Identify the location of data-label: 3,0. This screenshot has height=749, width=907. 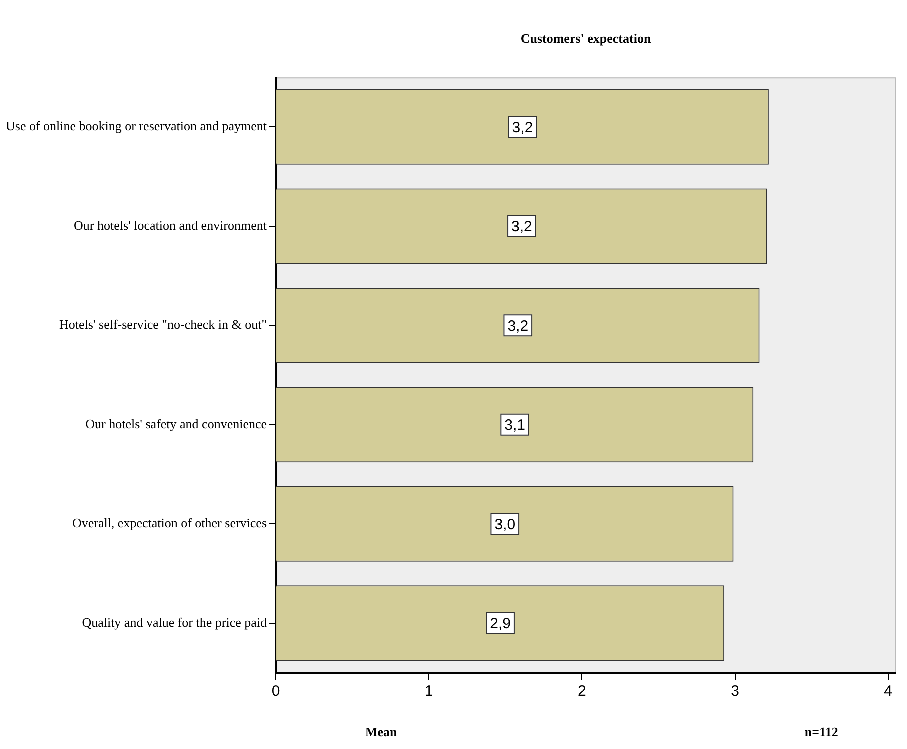
(505, 525).